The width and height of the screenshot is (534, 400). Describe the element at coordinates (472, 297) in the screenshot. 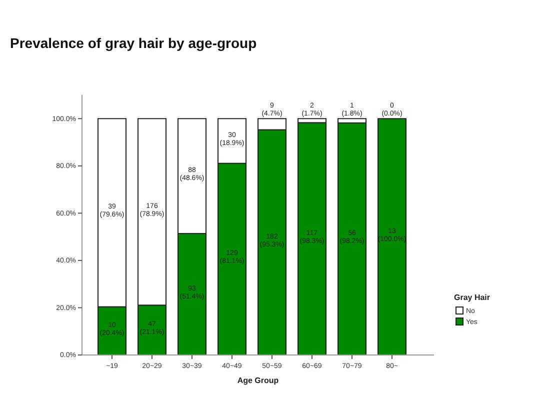

I see `legend-title: Gray Hair` at that location.